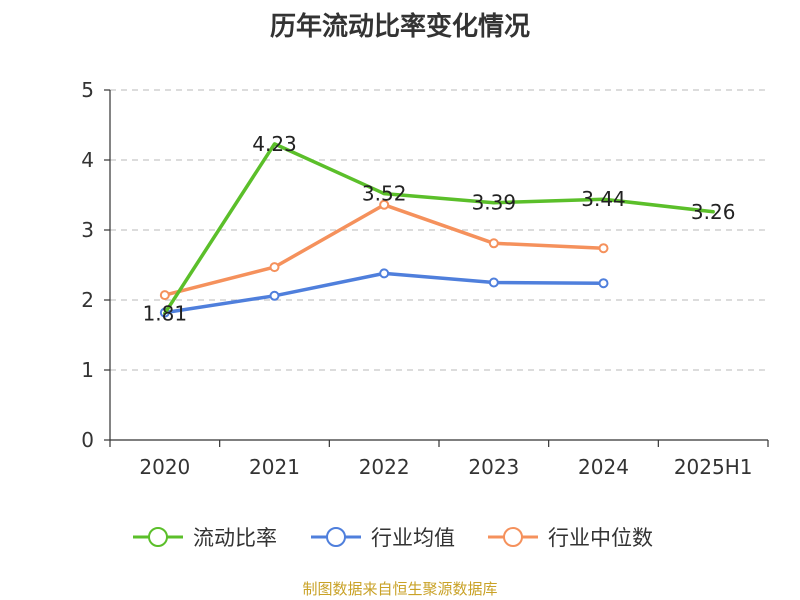 Image resolution: width=800 pixels, height=600 pixels. I want to click on data-label: 1.81, so click(165, 313).